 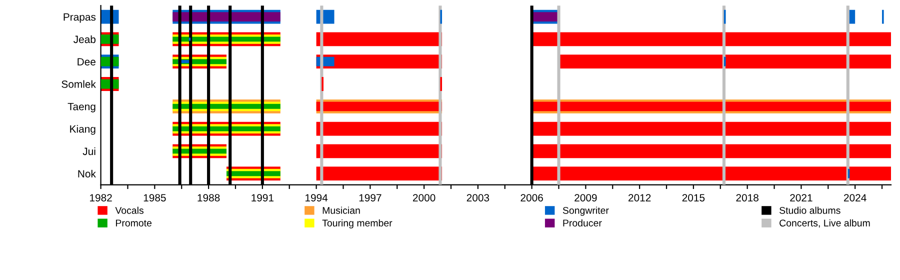 What do you see at coordinates (810, 210) in the screenshot?
I see `legend-label: Studio albums` at bounding box center [810, 210].